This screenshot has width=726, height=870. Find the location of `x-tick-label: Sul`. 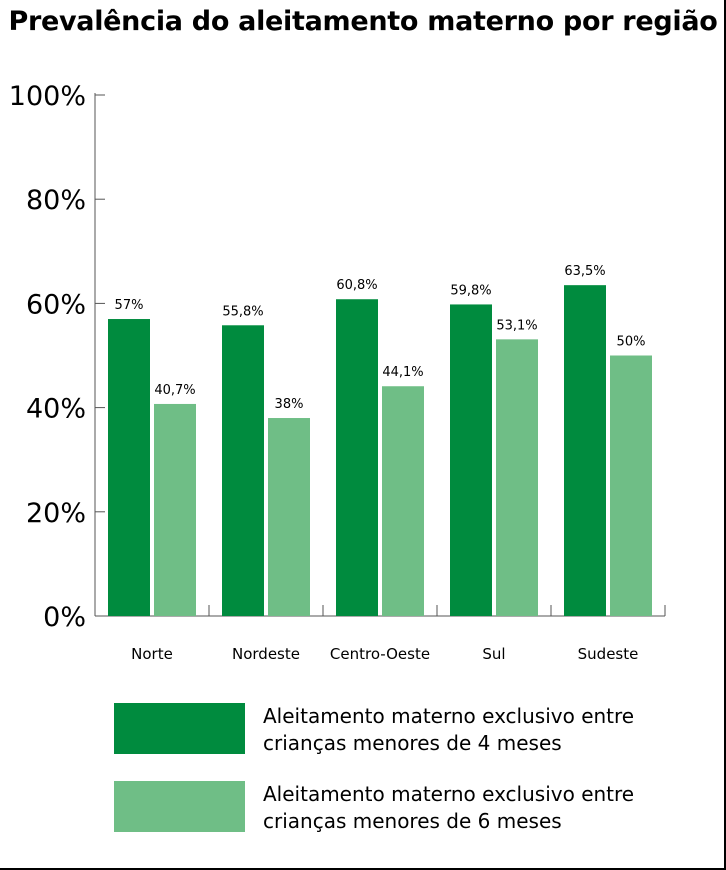

x-tick-label: Sul is located at coordinates (493, 654).